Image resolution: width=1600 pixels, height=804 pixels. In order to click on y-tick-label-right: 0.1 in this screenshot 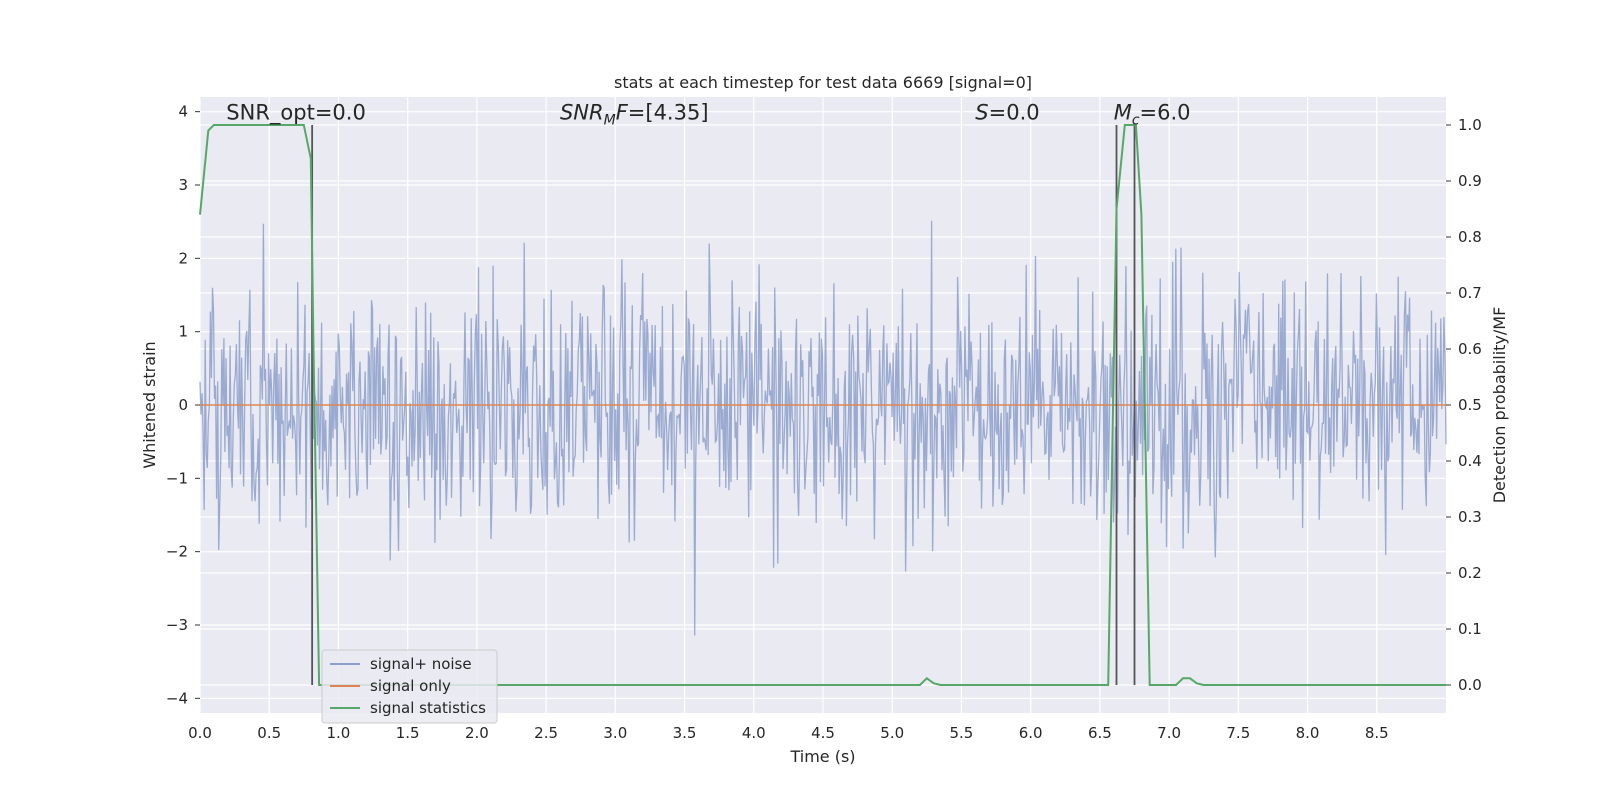, I will do `click(1470, 629)`.